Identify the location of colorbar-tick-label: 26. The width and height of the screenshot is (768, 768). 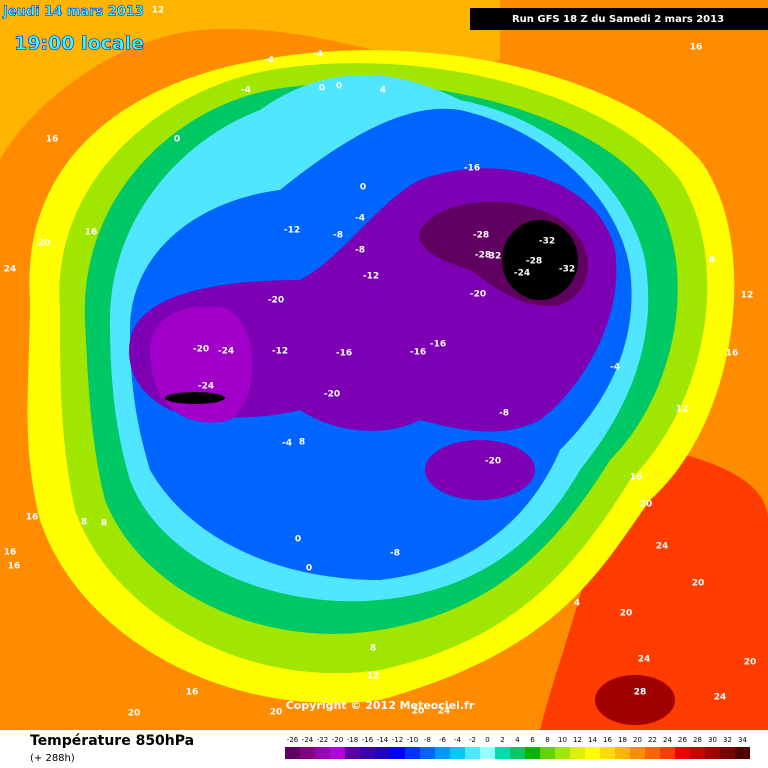
(682, 740).